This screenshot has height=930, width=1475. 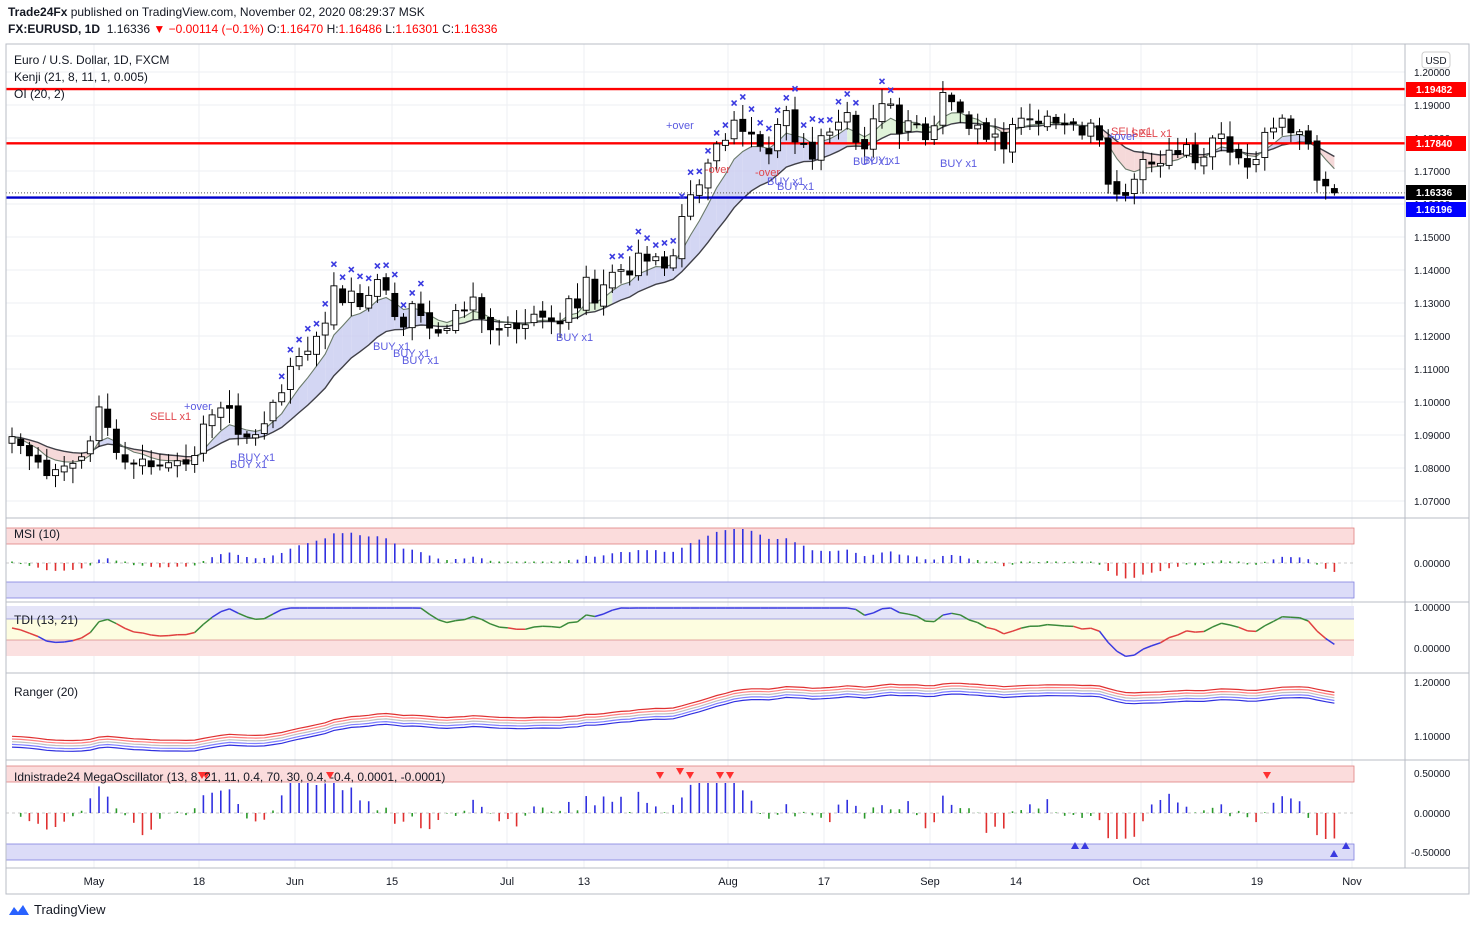 What do you see at coordinates (1432, 502) in the screenshot?
I see `price-tick: 1.07000` at bounding box center [1432, 502].